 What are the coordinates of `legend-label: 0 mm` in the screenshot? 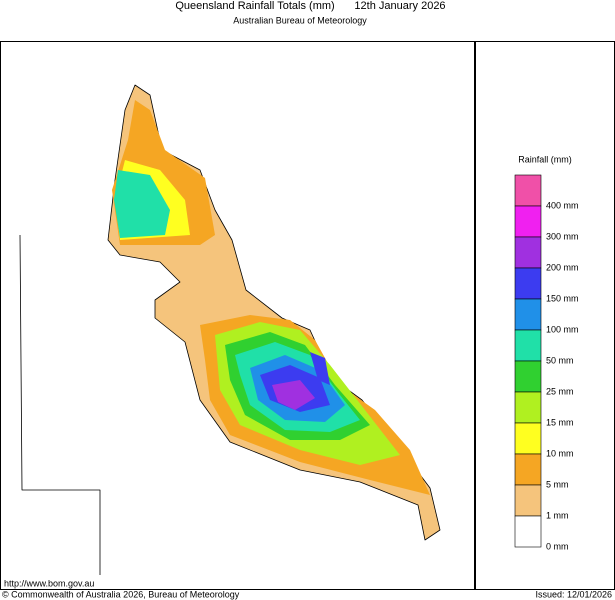 It's located at (557, 546).